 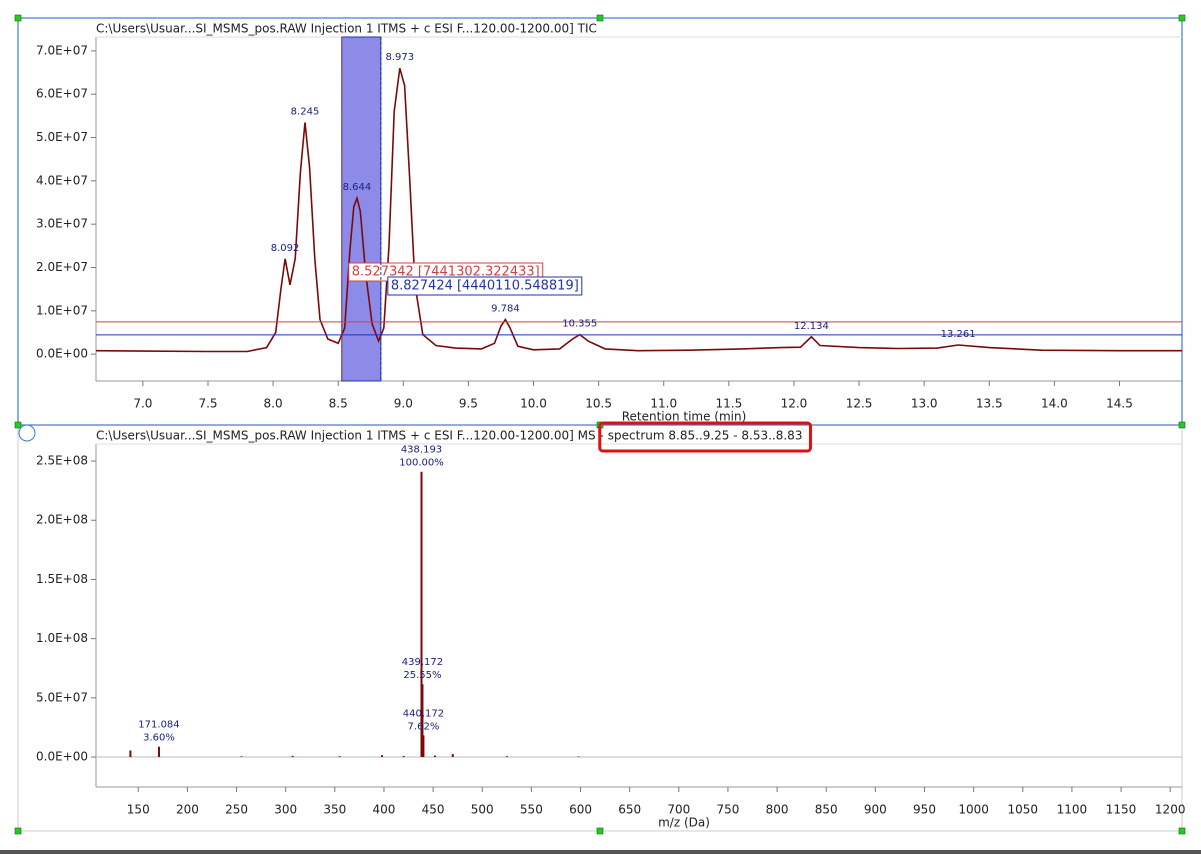 I want to click on x-tick-label: 450, so click(x=433, y=810).